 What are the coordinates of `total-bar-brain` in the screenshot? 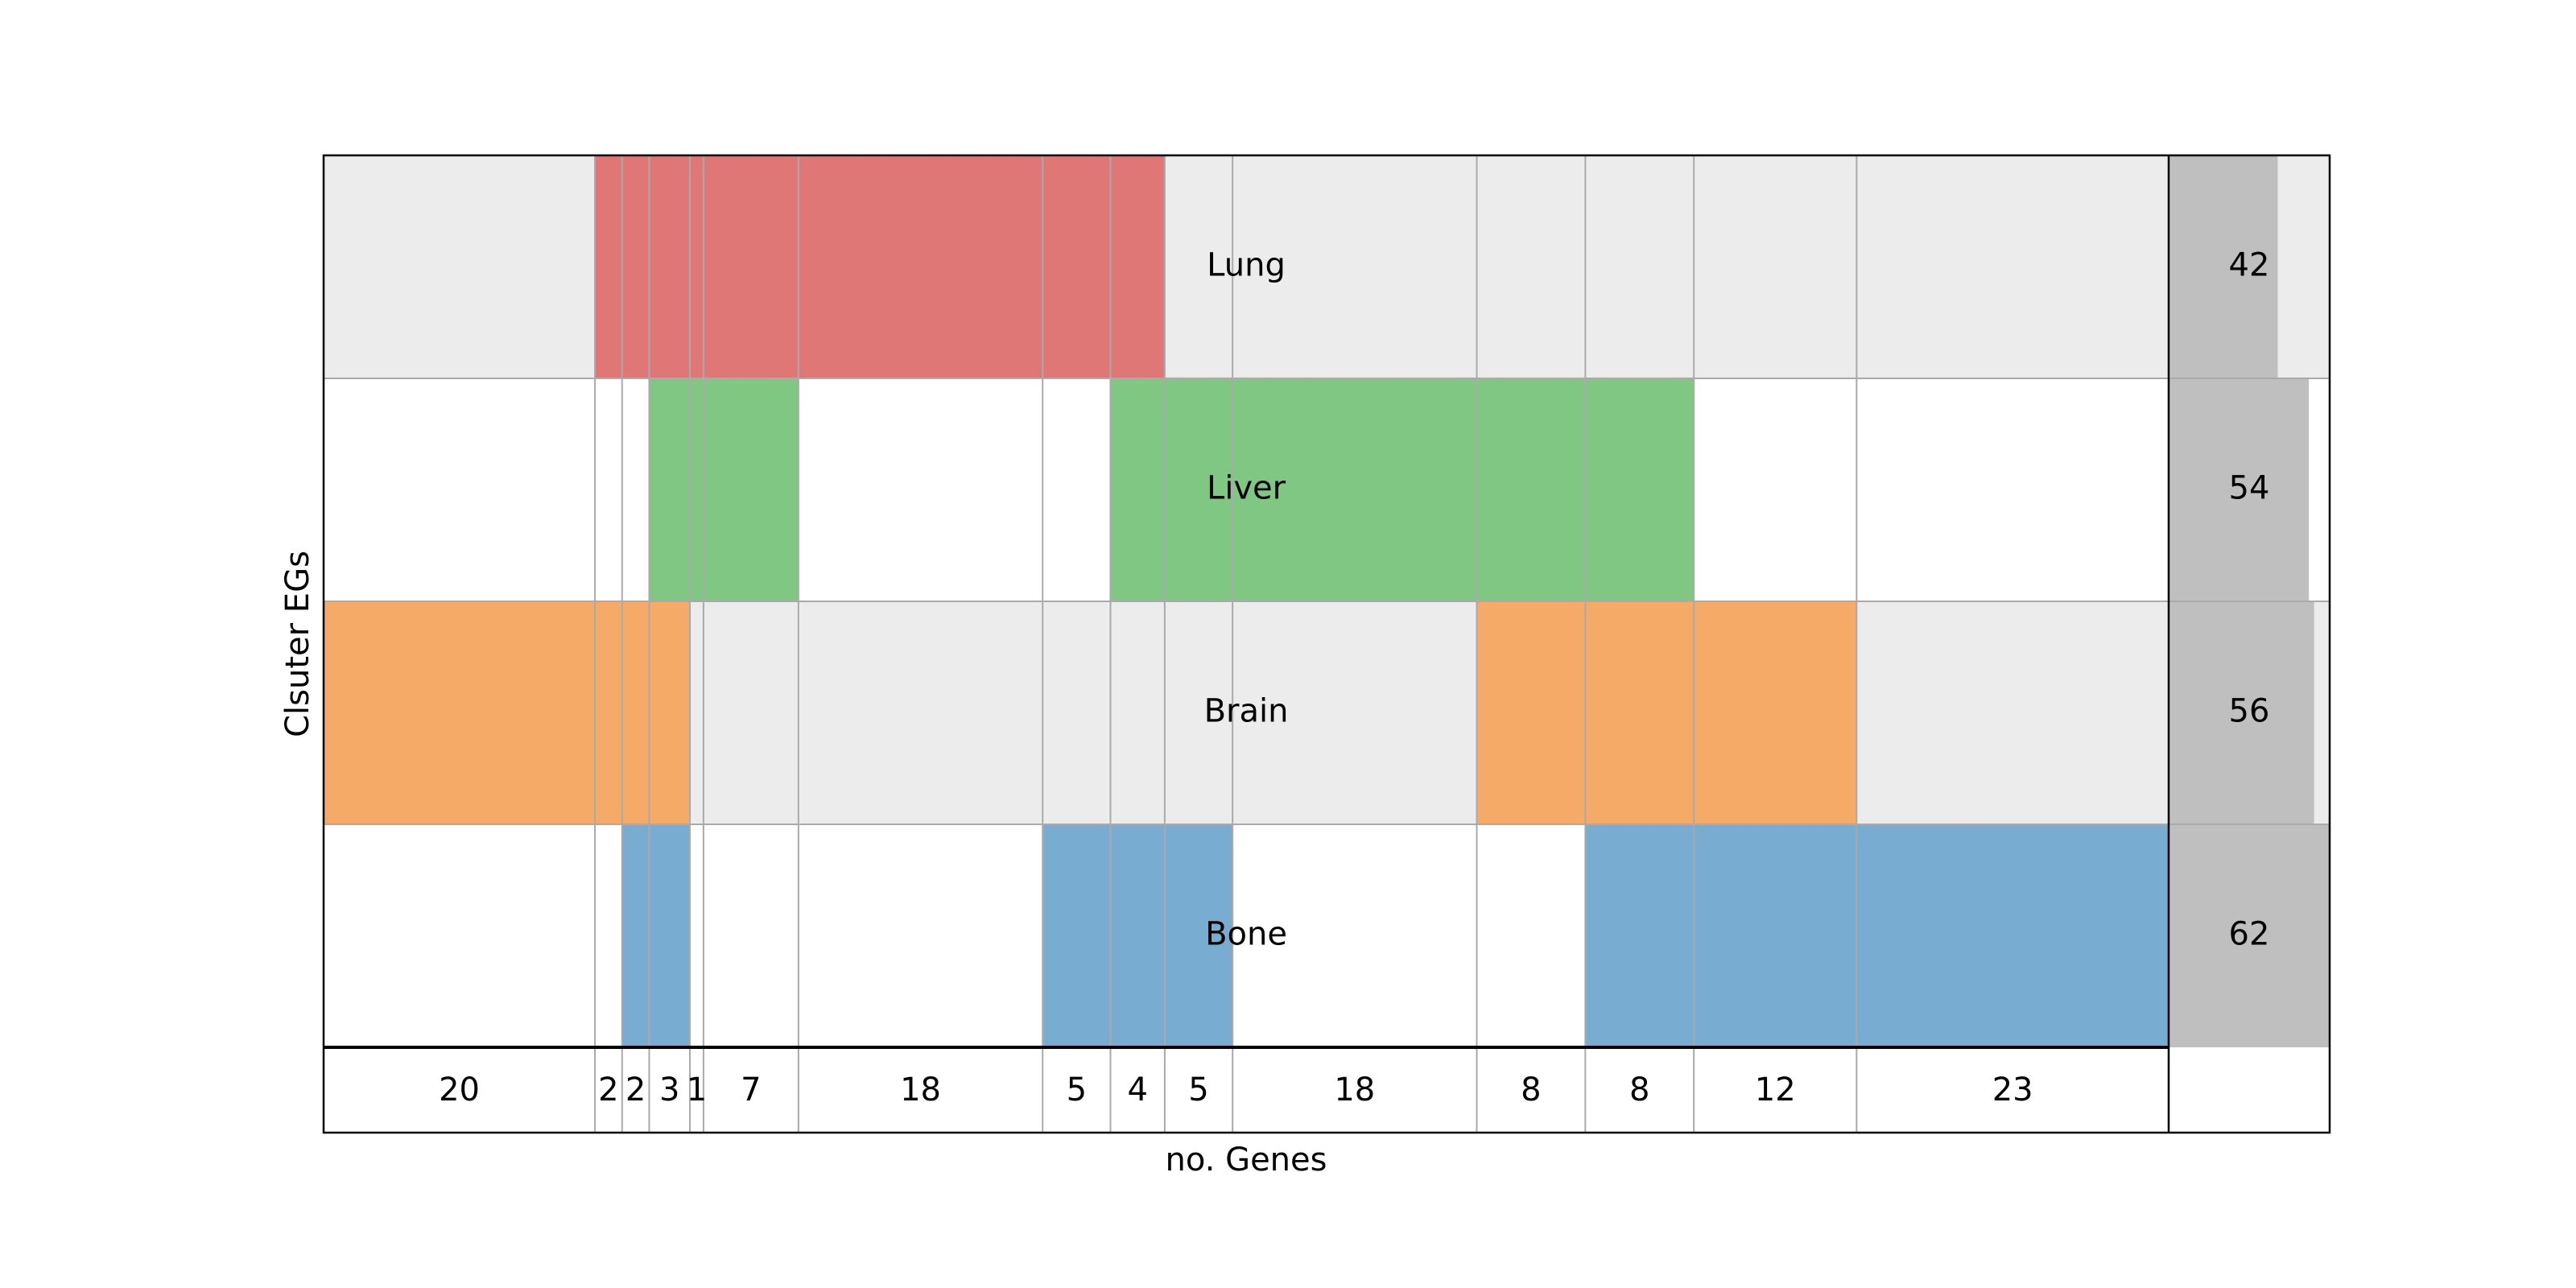 It's located at (2241, 712).